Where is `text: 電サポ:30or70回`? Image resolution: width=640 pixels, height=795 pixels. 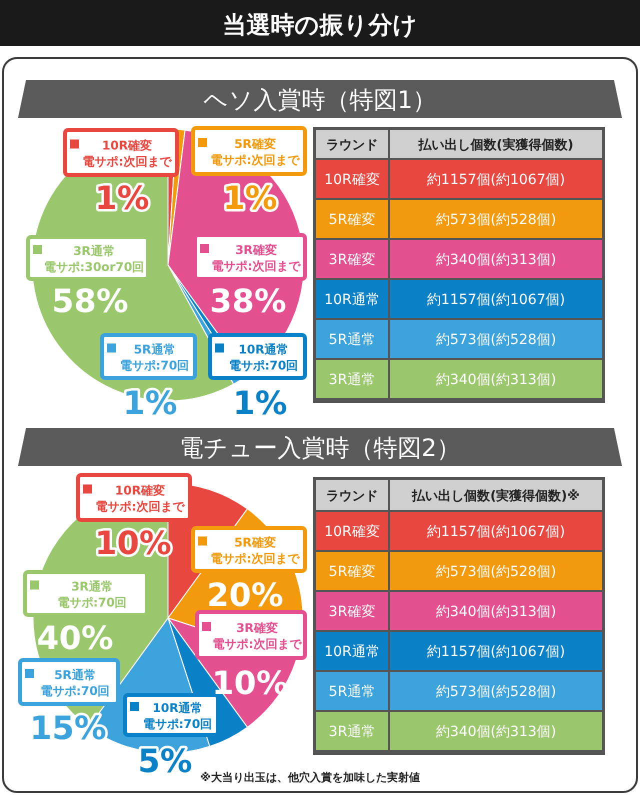 text: 電サポ:30or70回 is located at coordinates (94, 267).